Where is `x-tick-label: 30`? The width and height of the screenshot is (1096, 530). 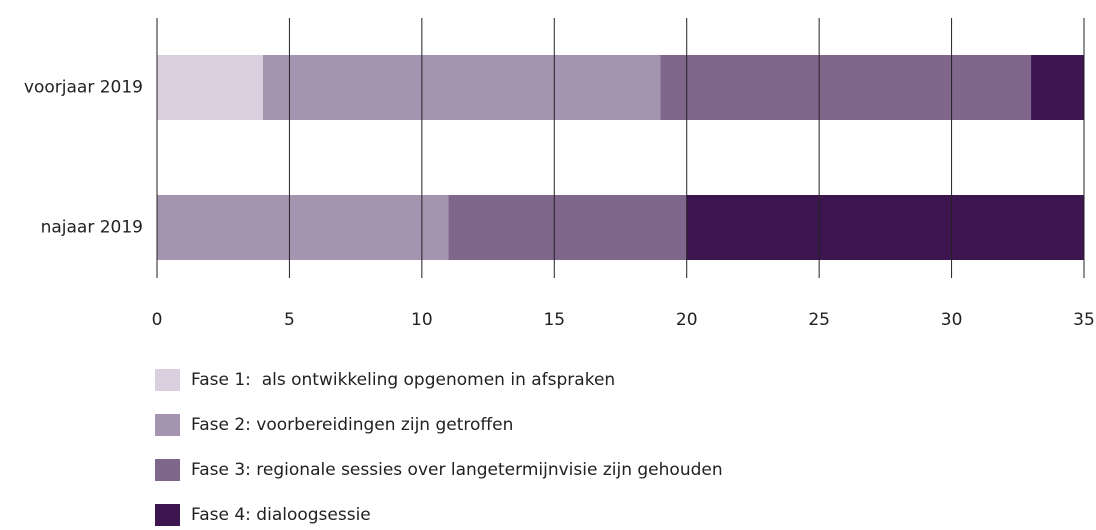
x-tick-label: 30 is located at coordinates (952, 320).